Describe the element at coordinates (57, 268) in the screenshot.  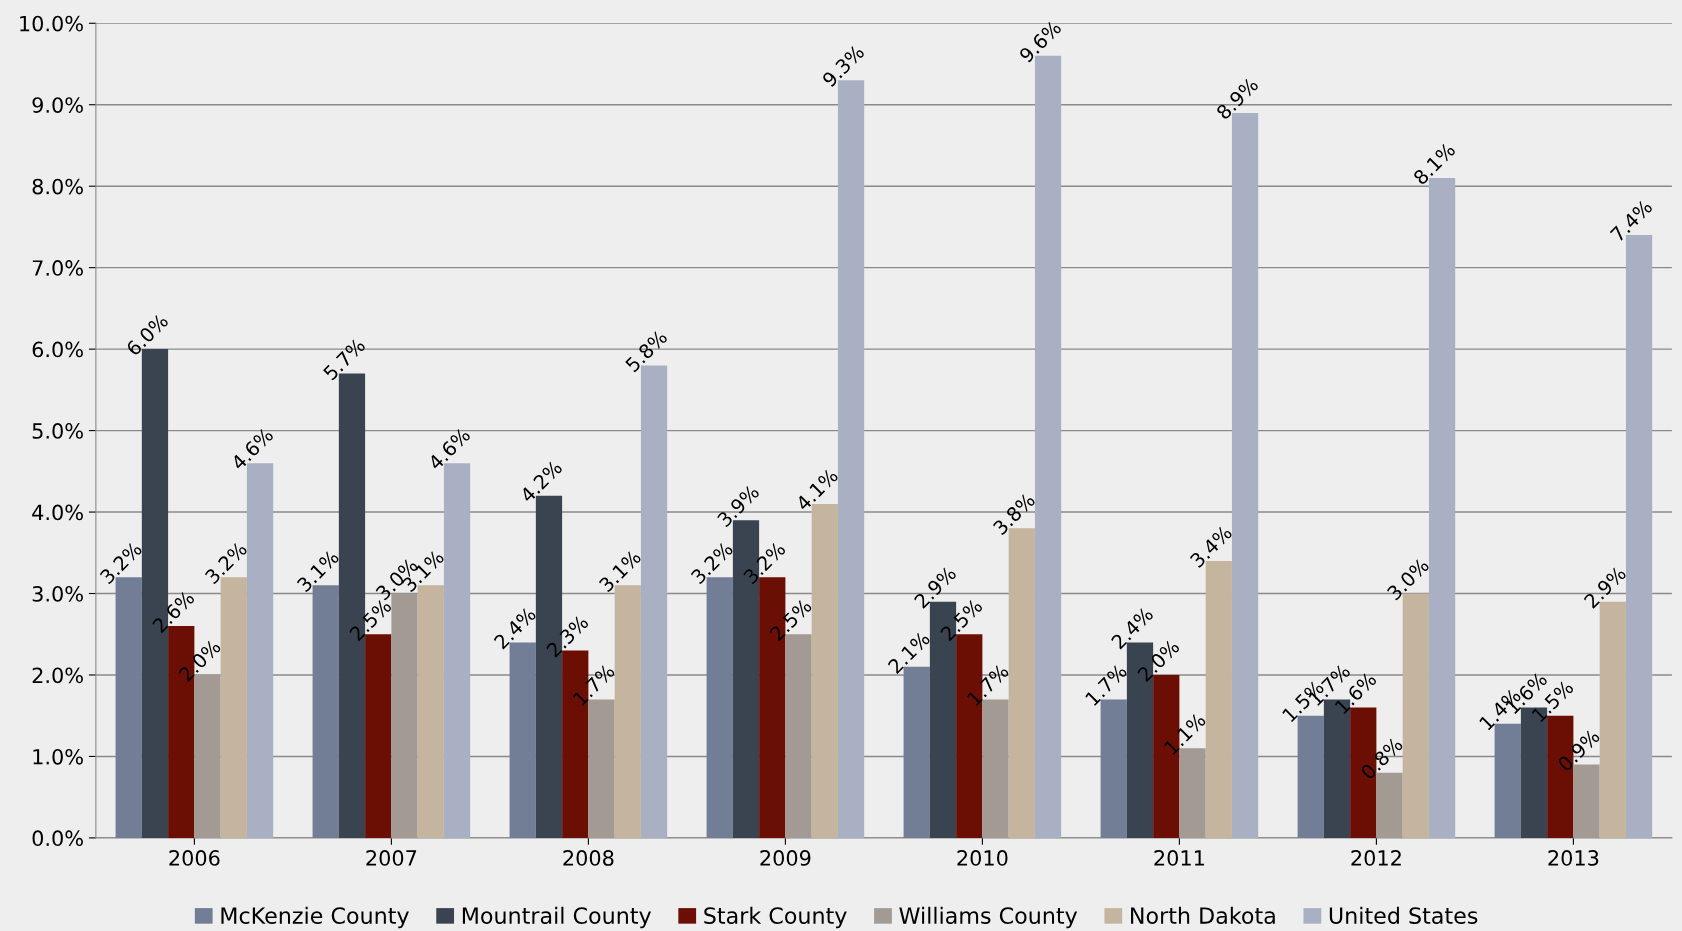
I see `y-tick-label: 7.0%` at that location.